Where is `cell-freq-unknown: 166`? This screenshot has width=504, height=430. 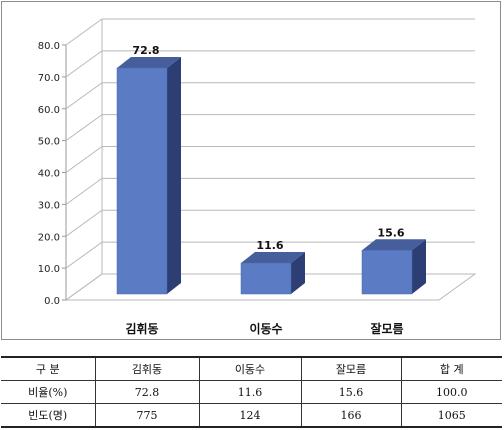 cell-freq-unknown: 166 is located at coordinates (351, 415).